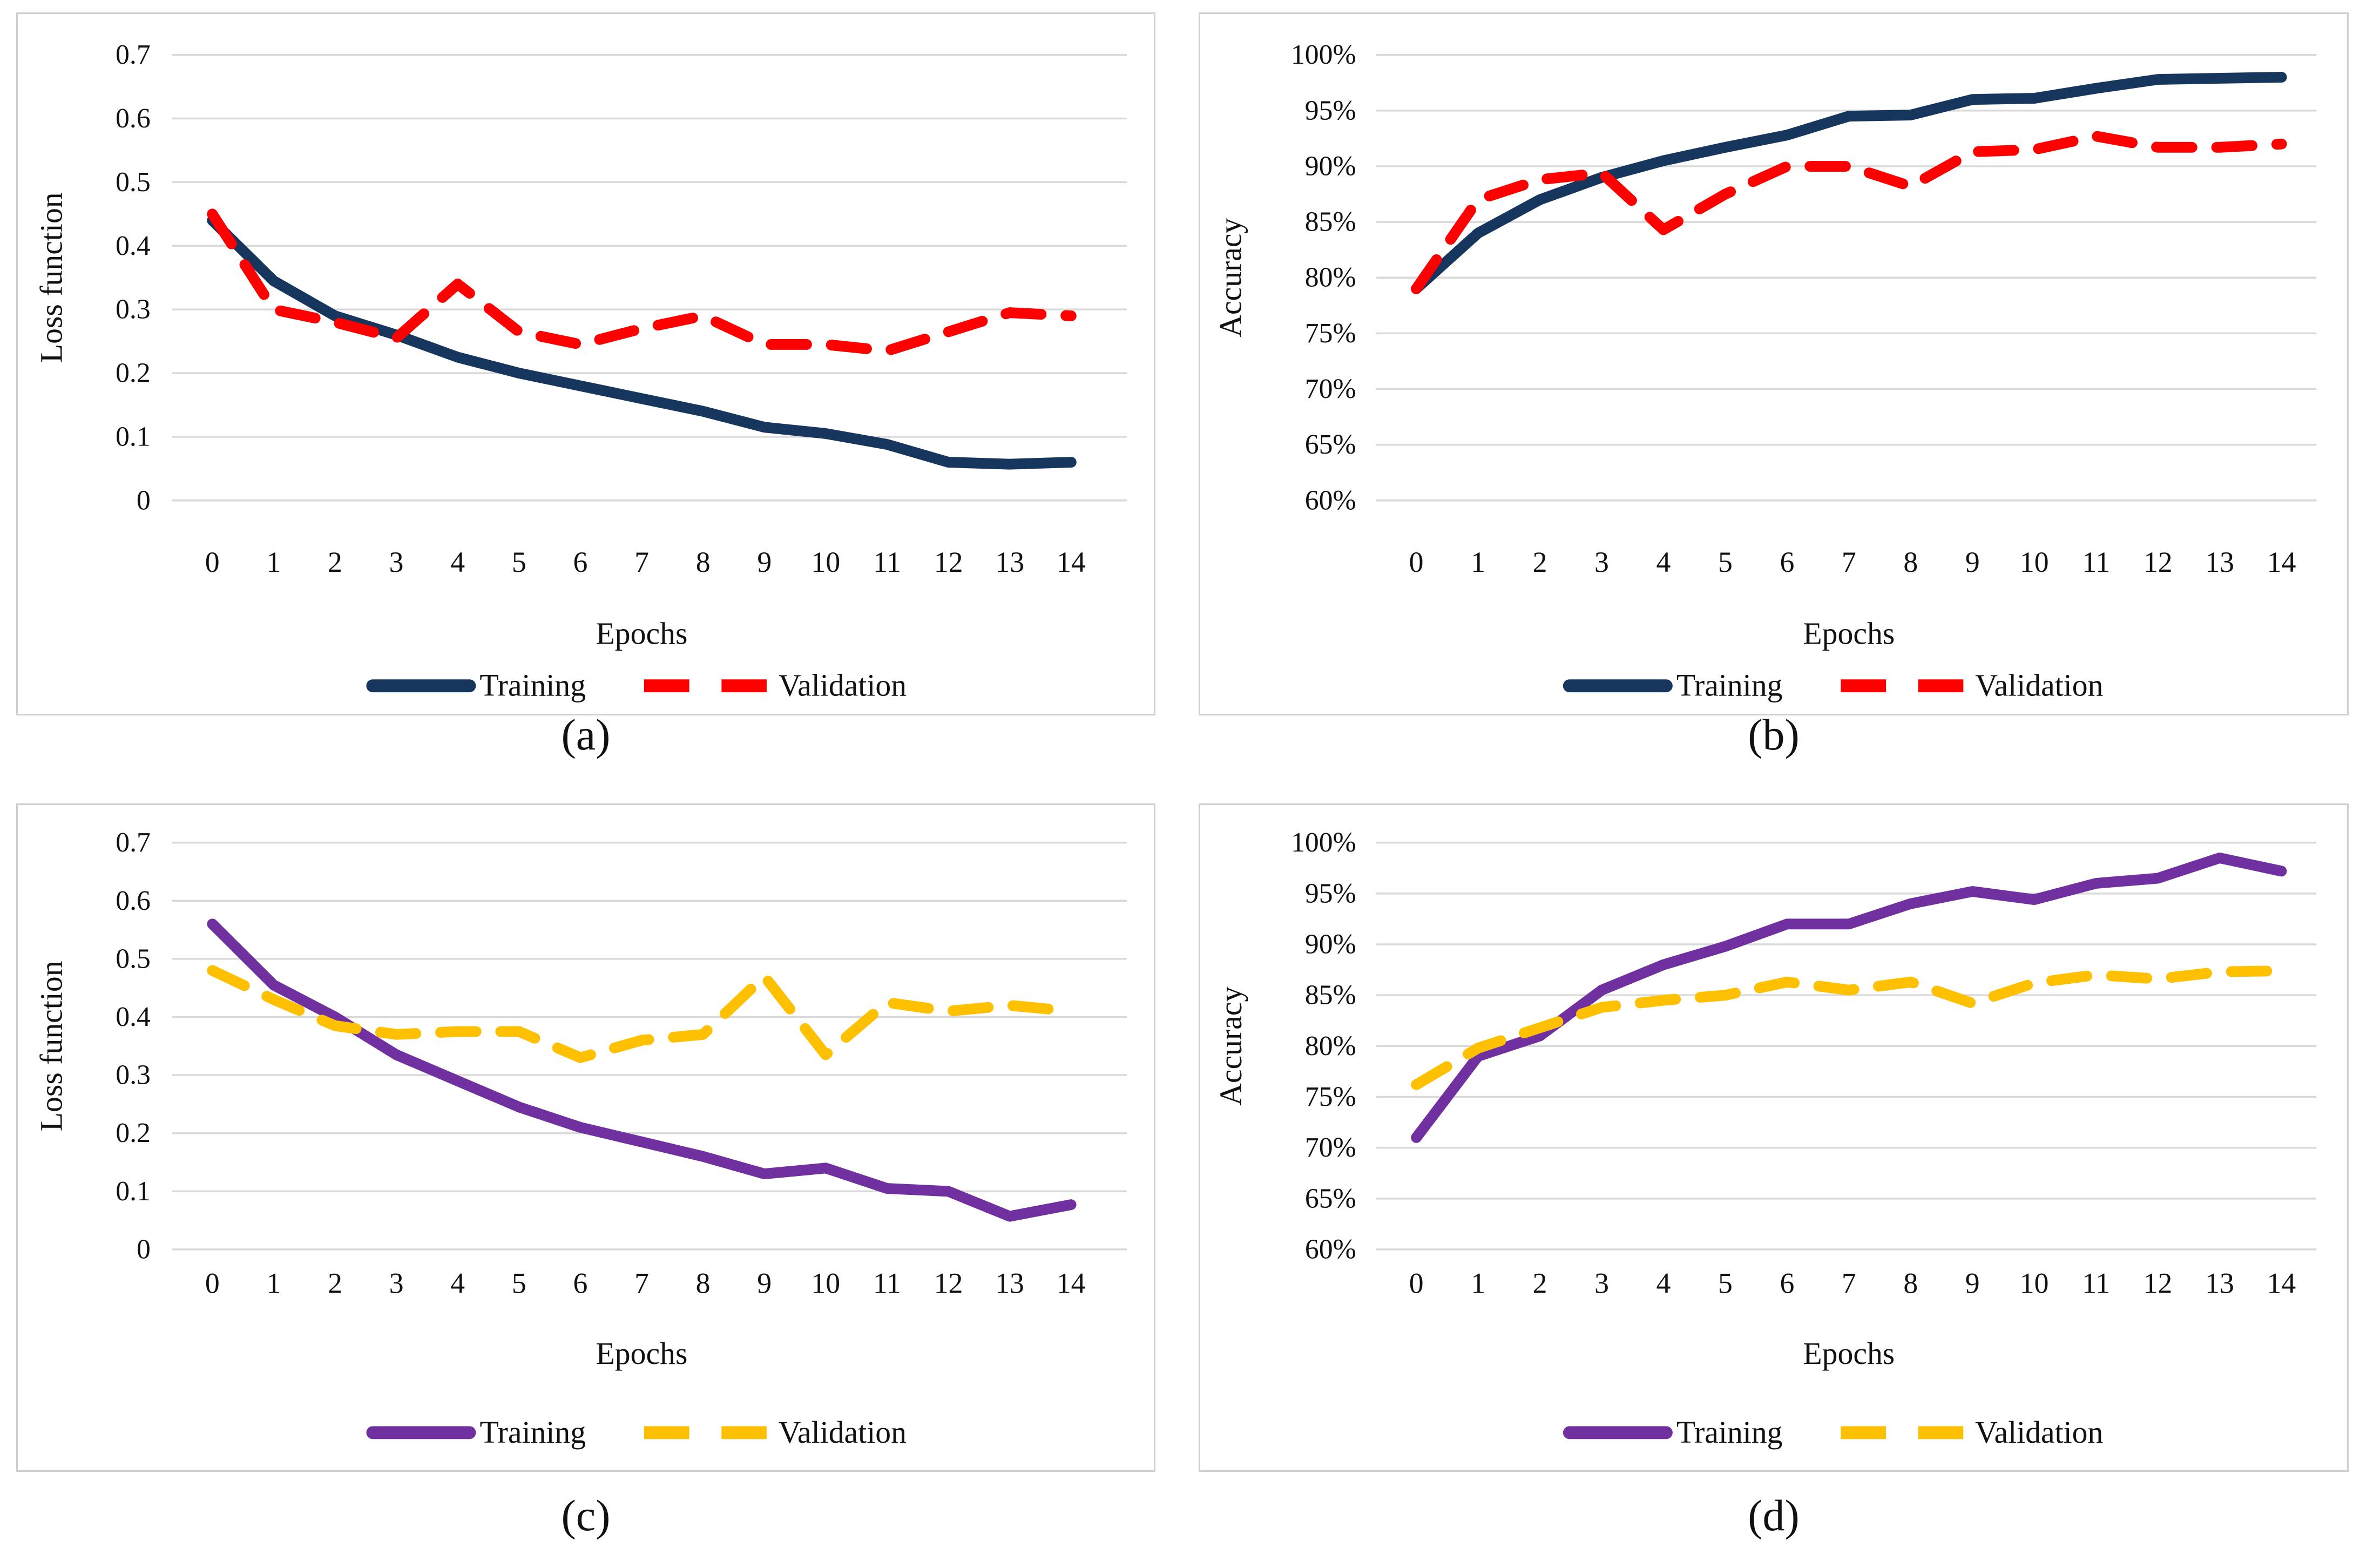 The width and height of the screenshot is (2360, 1568). I want to click on caption-b: (b), so click(1774, 734).